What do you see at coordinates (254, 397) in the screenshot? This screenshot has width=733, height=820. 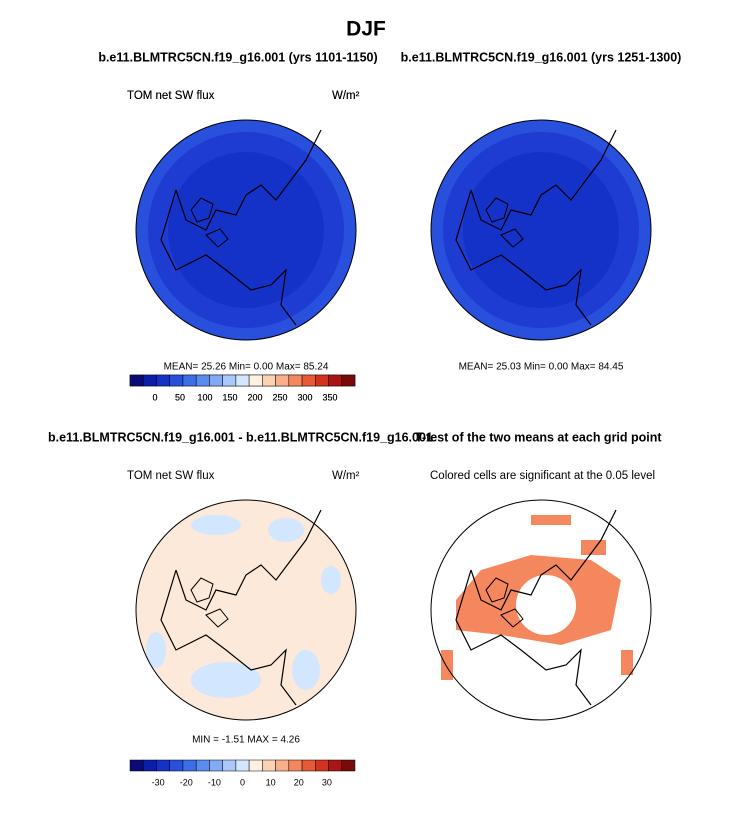 I see `colorbar-label: 200` at bounding box center [254, 397].